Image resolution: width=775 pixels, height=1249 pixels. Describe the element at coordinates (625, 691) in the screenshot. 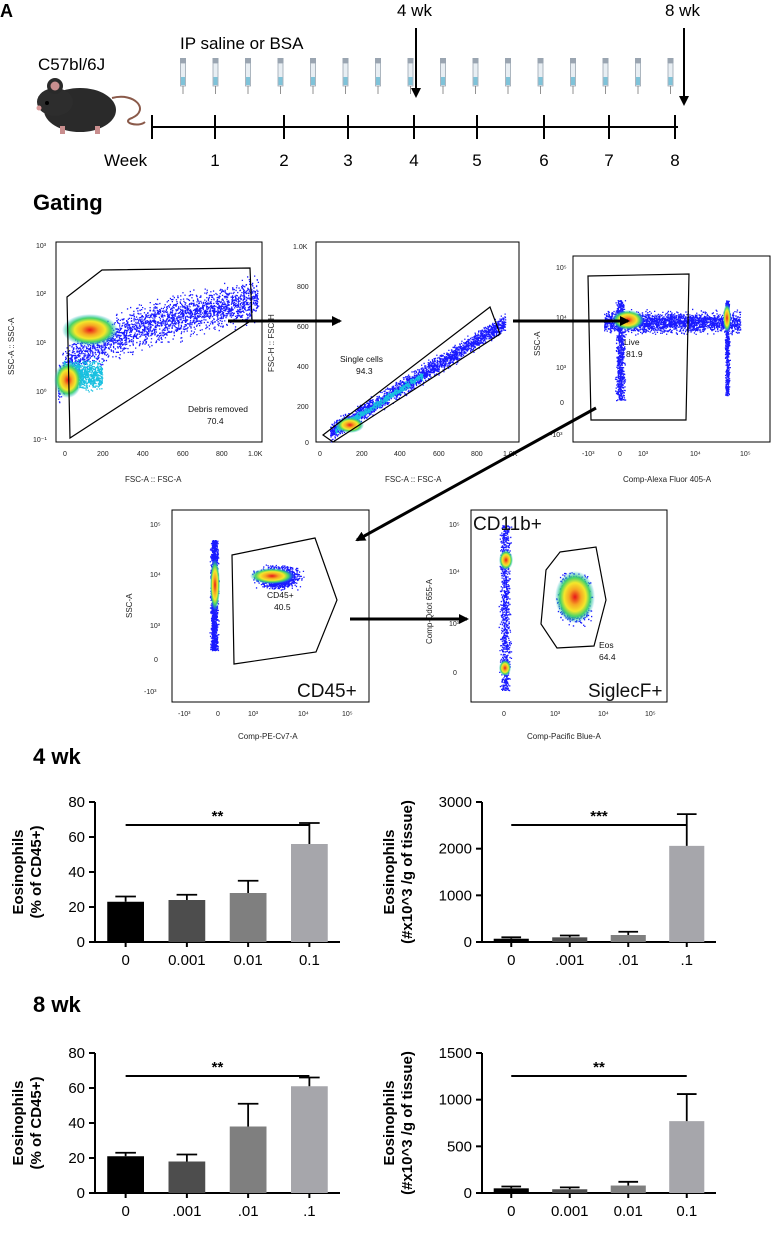

I see `corner-label: SiglecF+` at that location.